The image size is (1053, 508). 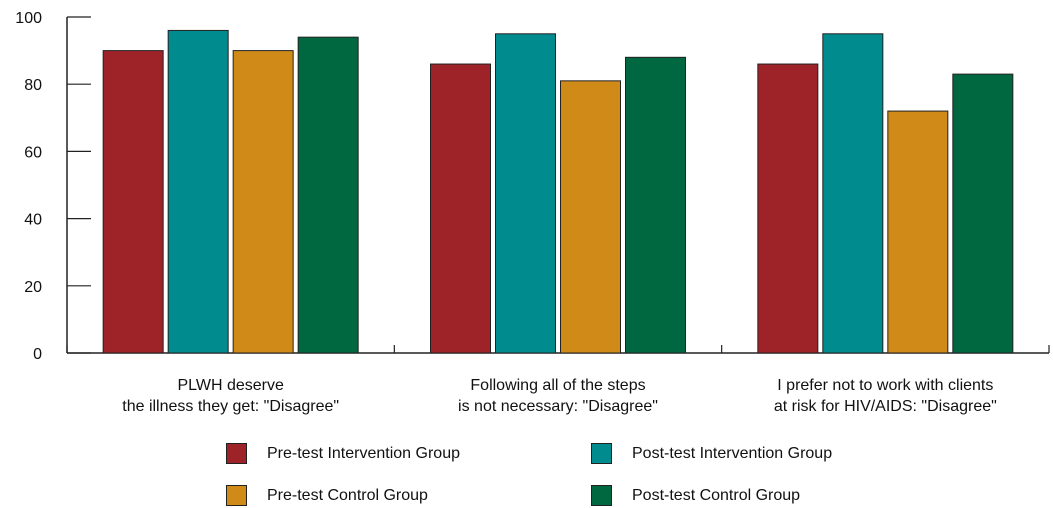 I want to click on x-category-label: Following all of the steps, so click(x=557, y=385).